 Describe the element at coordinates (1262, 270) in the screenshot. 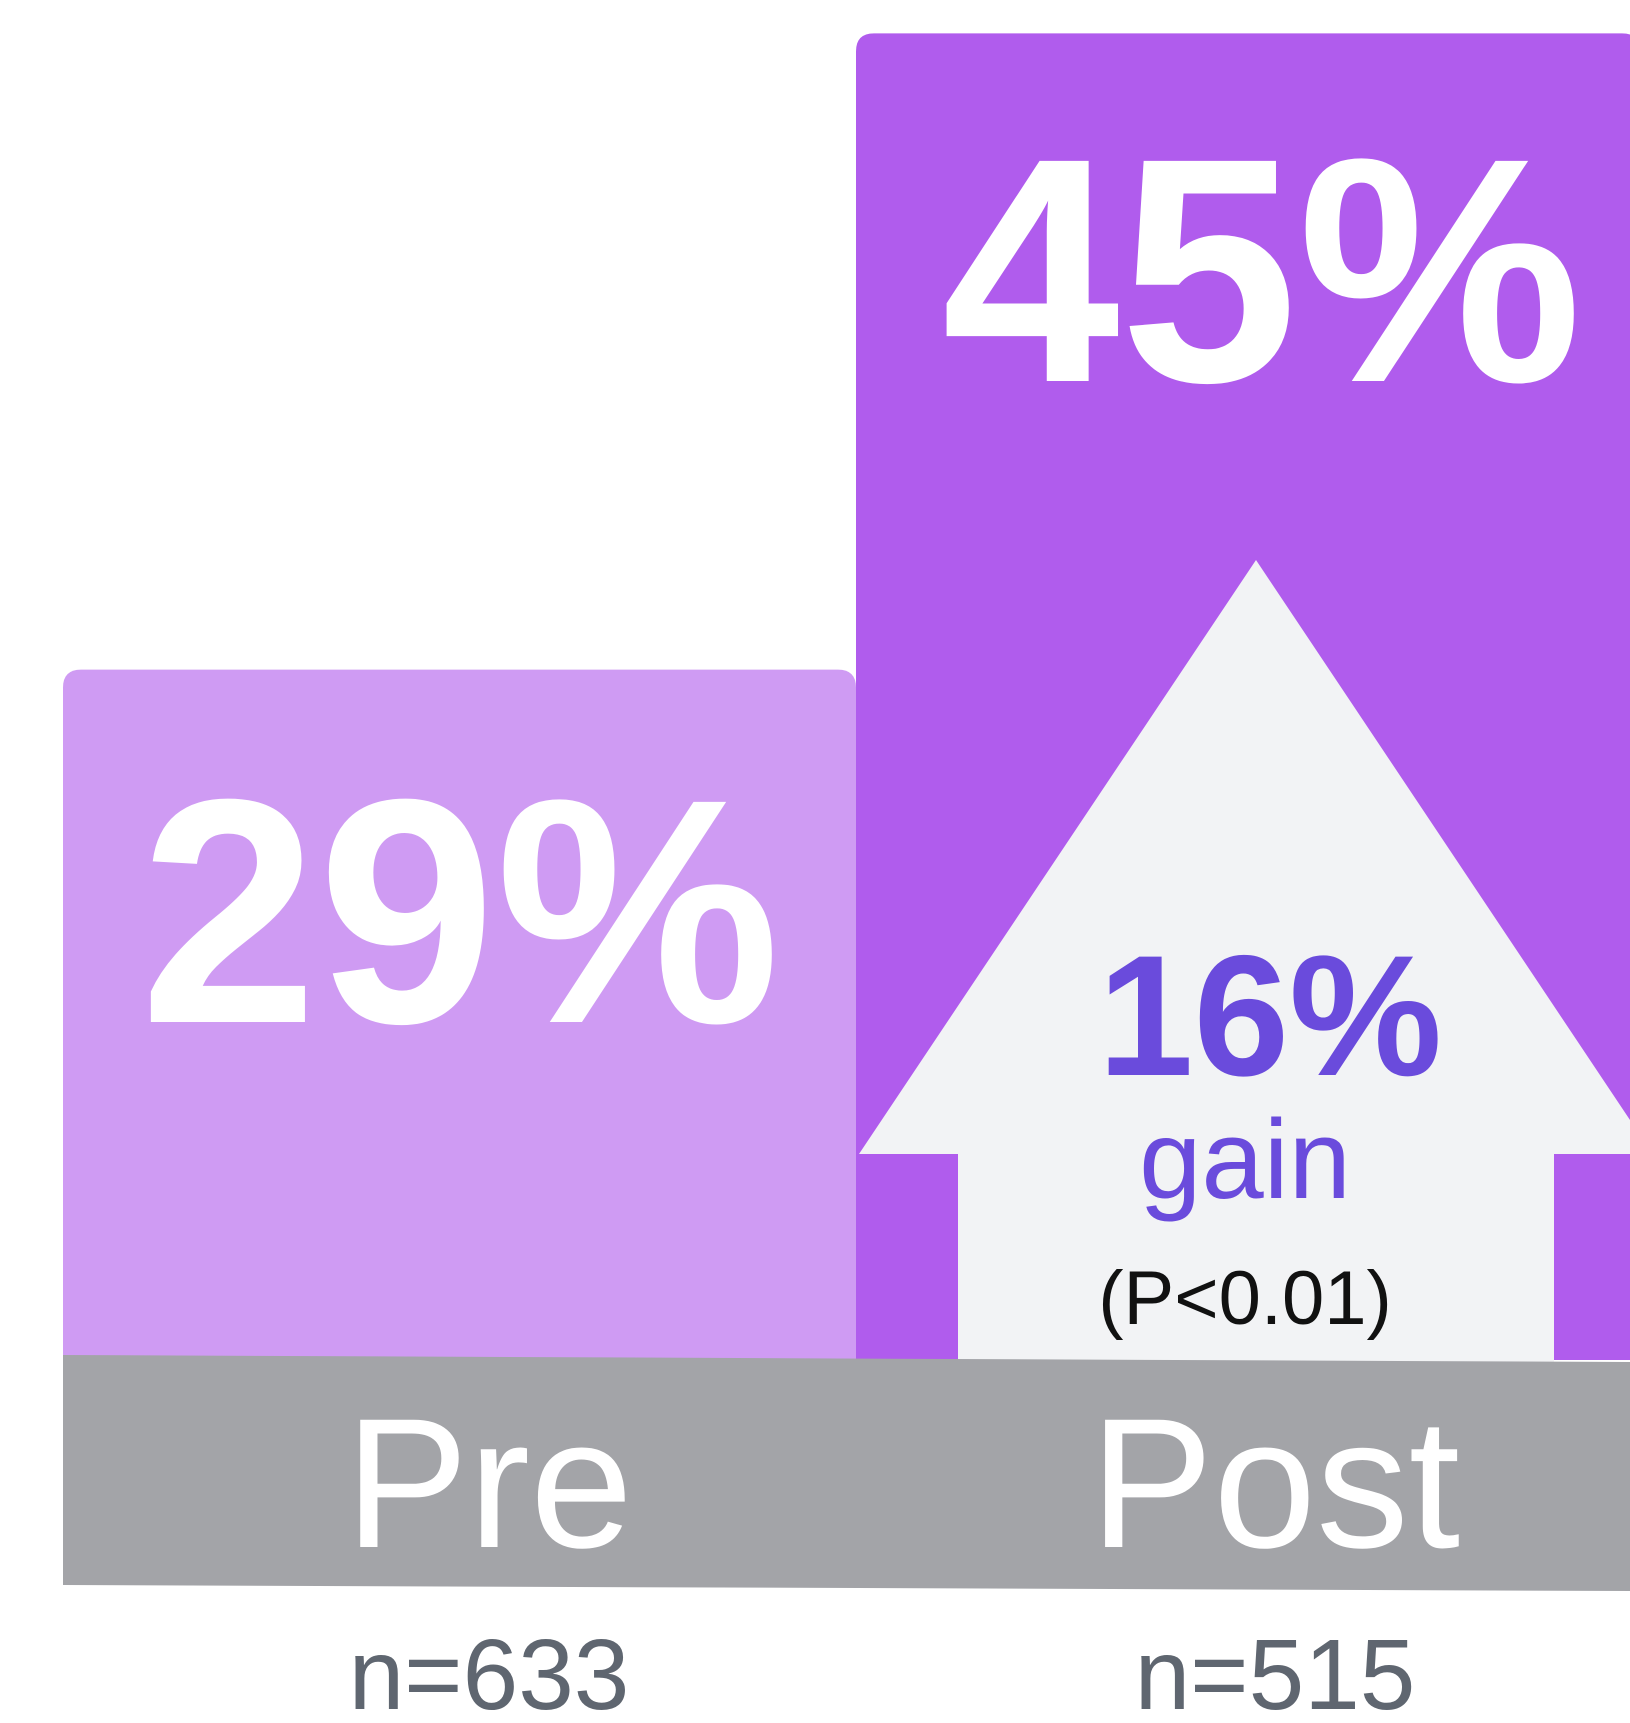

I see `value-label: 45%` at that location.